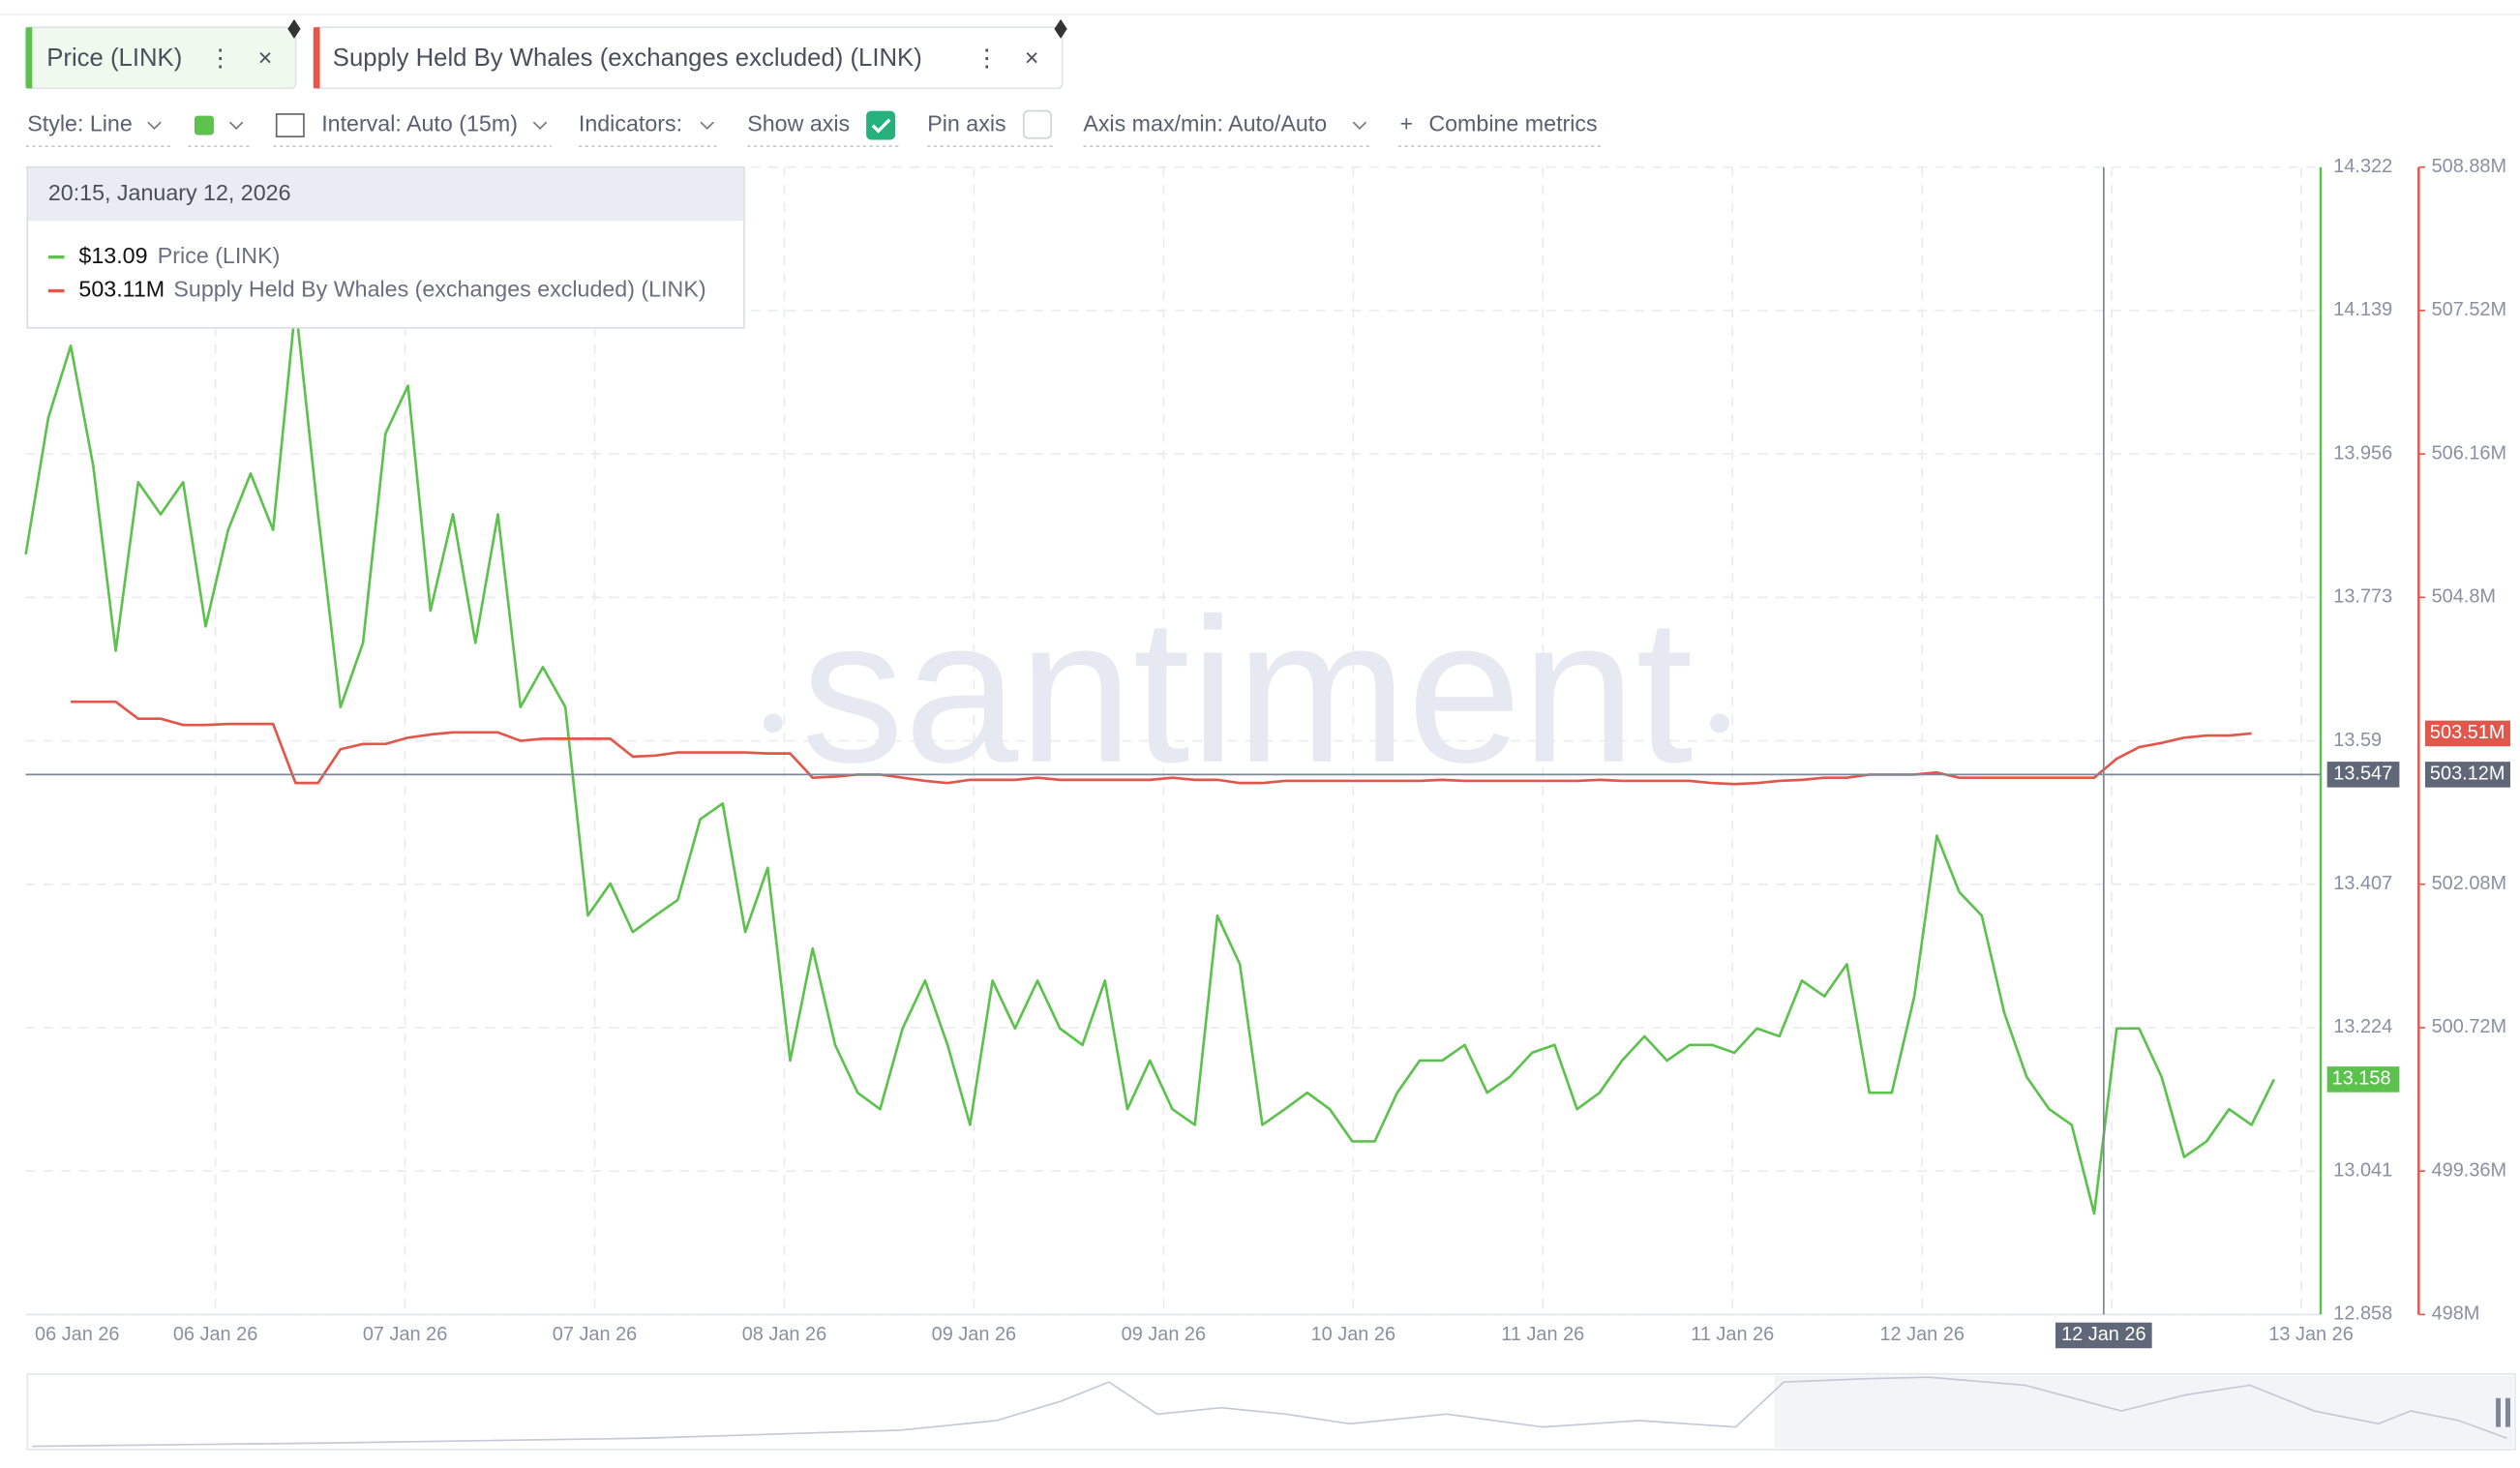  Describe the element at coordinates (1038, 124) in the screenshot. I see `pin-axis-checkbox` at that location.